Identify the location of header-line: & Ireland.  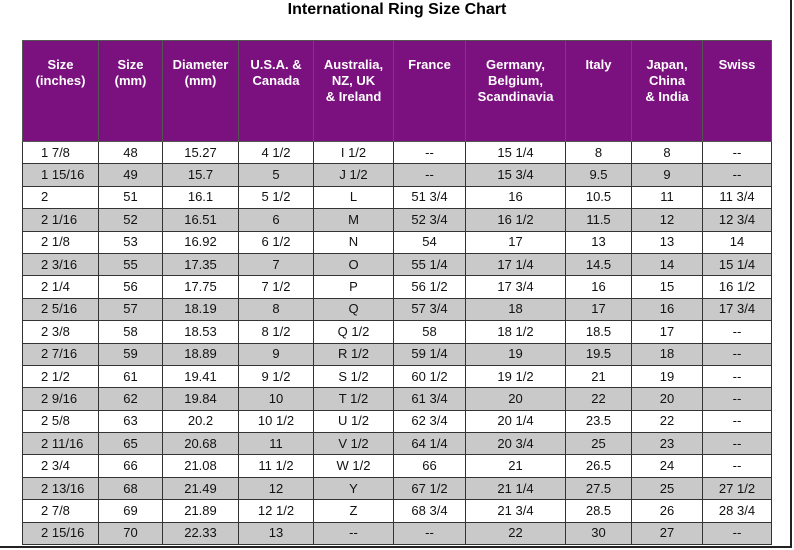
(353, 96).